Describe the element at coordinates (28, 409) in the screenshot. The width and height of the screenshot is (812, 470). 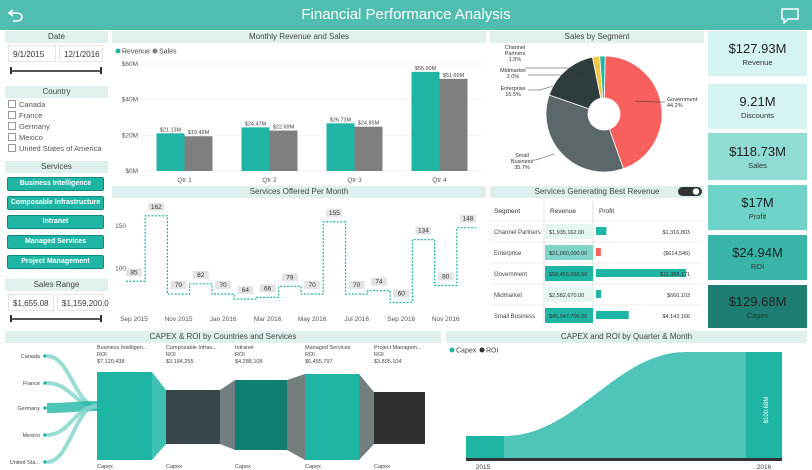
I see `country-label: Germany` at that location.